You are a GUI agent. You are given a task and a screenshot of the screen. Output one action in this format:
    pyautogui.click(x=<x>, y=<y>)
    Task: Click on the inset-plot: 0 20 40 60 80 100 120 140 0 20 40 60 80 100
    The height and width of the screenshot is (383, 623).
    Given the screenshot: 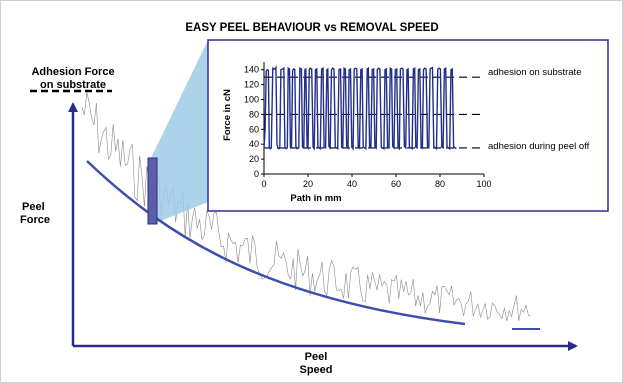 What is the action you would take?
    pyautogui.click(x=368, y=125)
    